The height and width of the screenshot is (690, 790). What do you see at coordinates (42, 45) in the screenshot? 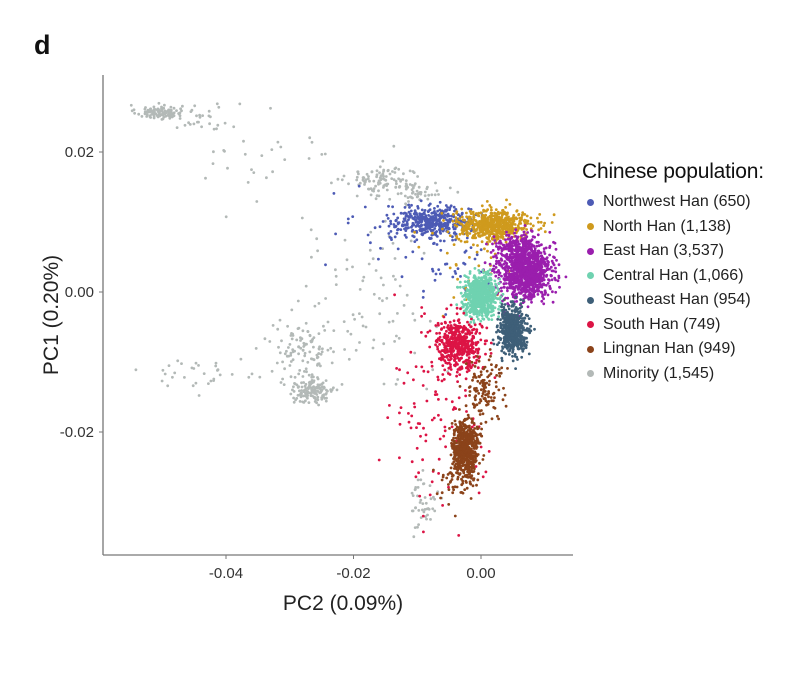
I see `panel-label: d` at bounding box center [42, 45].